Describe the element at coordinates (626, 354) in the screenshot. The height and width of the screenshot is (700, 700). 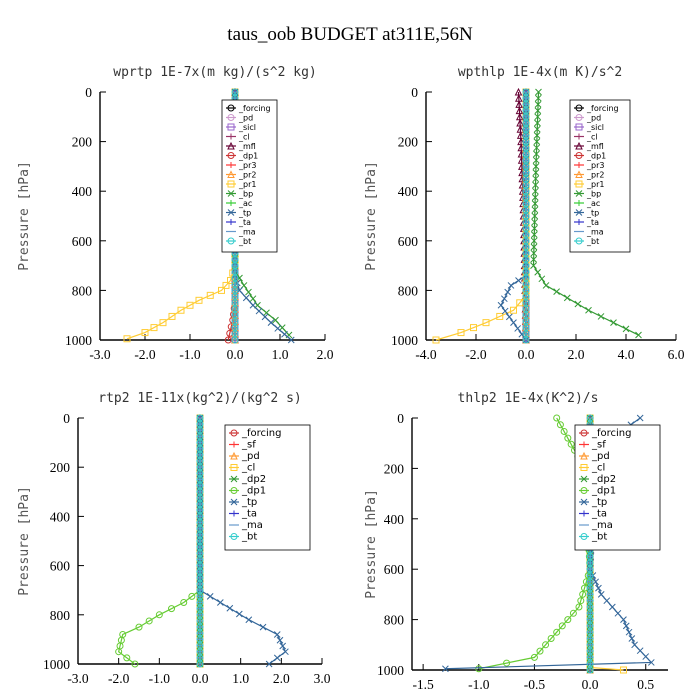
I see `x-tick-label: 4.0` at that location.